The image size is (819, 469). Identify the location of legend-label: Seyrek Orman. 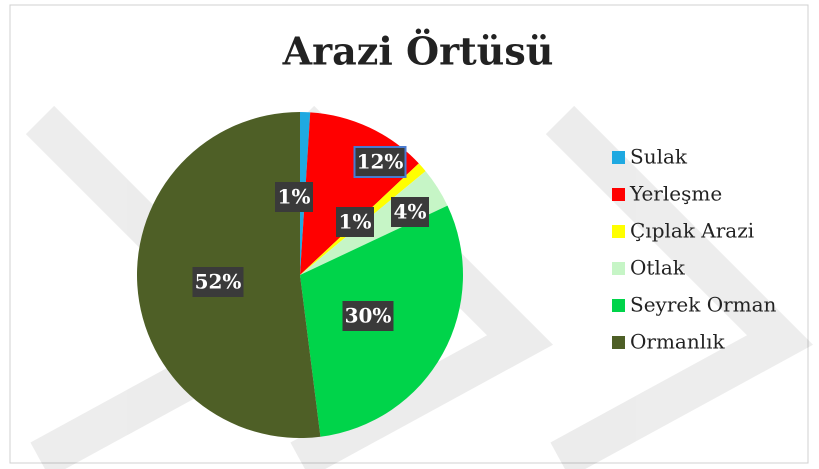
(703, 305).